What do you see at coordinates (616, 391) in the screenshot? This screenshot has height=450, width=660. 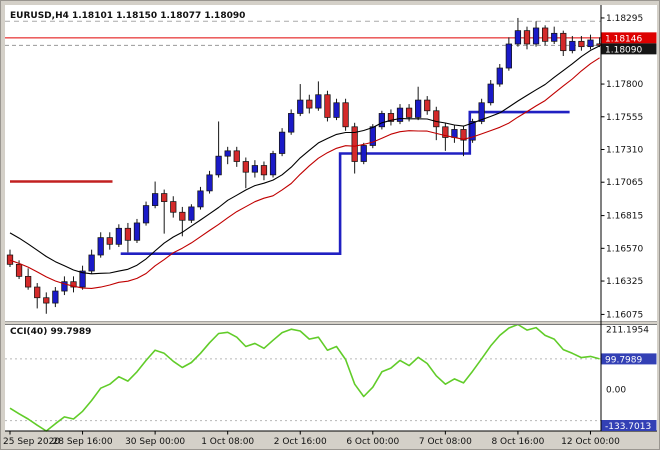 I see `cci-zero-label: 0.00` at bounding box center [616, 391].